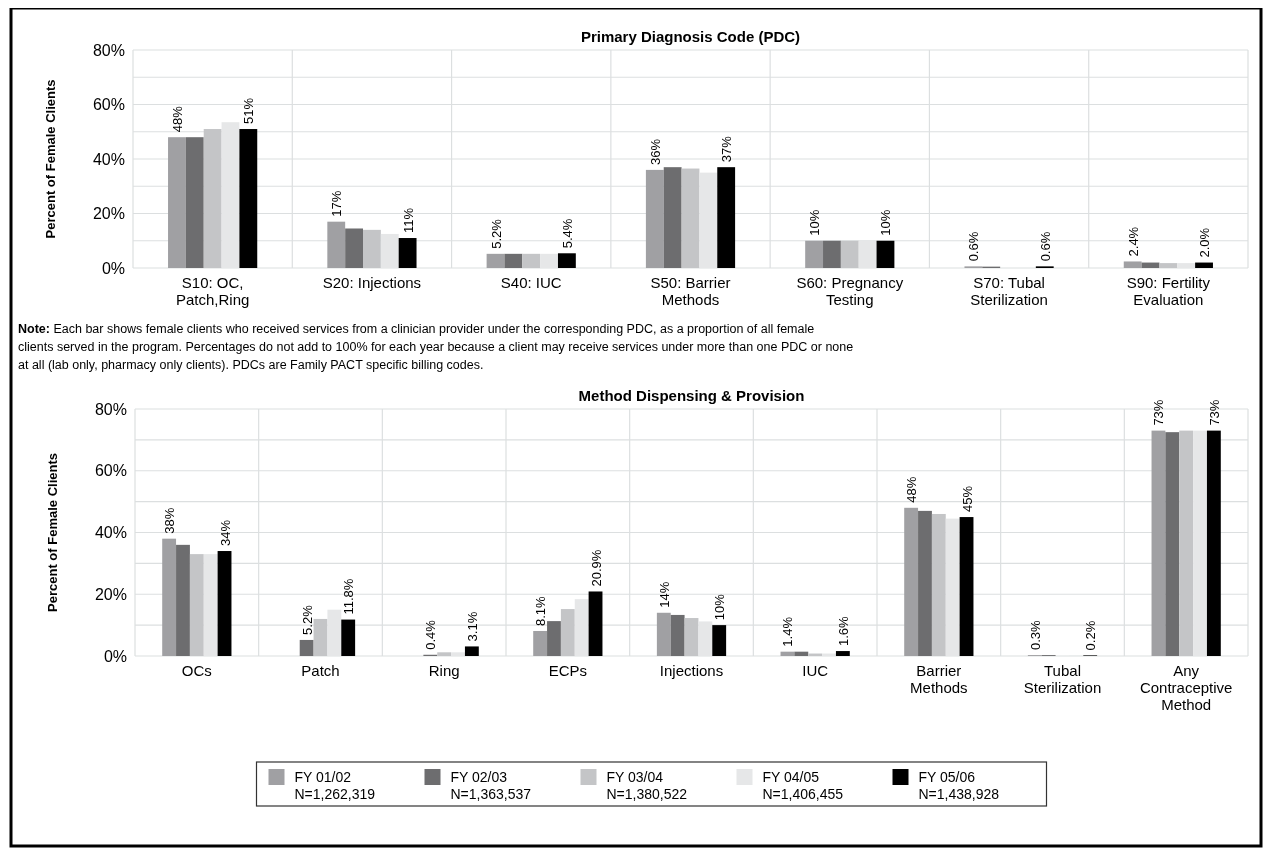 The image size is (1271, 857). I want to click on x-tick-label: S20: Injections, so click(372, 282).